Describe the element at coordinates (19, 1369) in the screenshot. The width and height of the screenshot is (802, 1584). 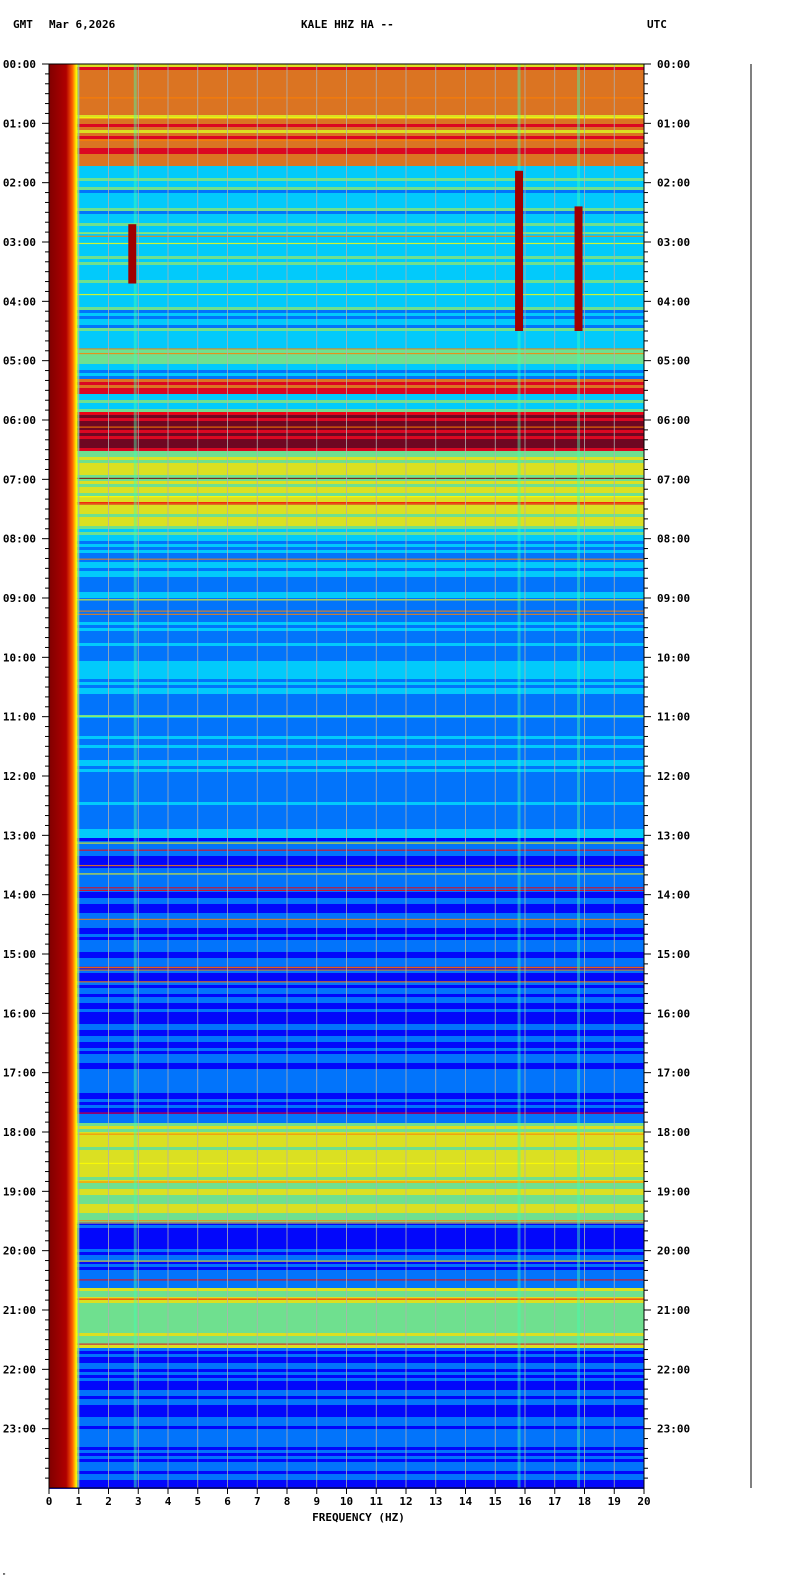
I see `y-tick-label-left: 22:00` at that location.